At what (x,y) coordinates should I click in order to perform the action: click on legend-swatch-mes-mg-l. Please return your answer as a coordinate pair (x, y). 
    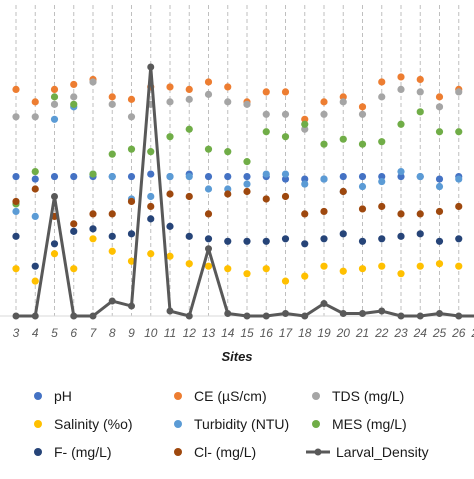
    Looking at the image, I should click on (316, 424).